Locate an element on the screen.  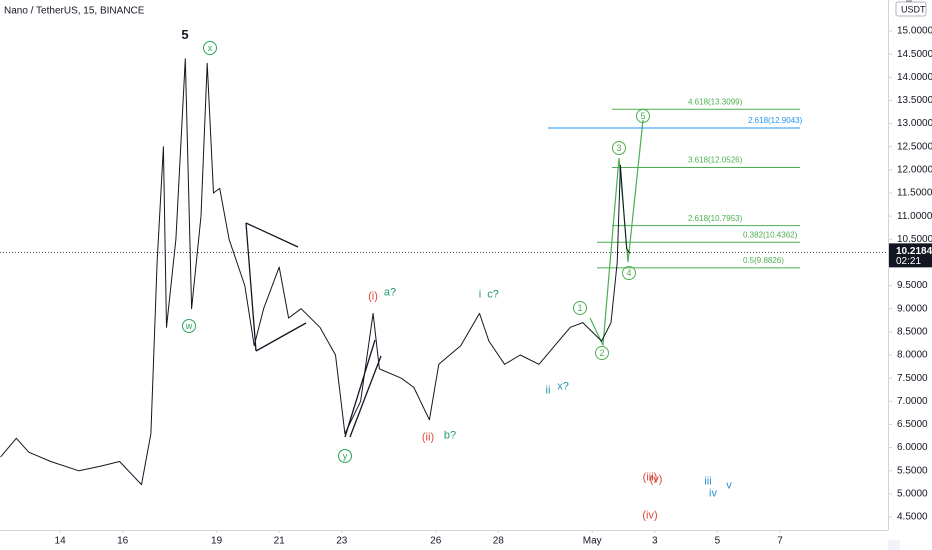
y-tick-label: 13.0000 is located at coordinates (914, 123).